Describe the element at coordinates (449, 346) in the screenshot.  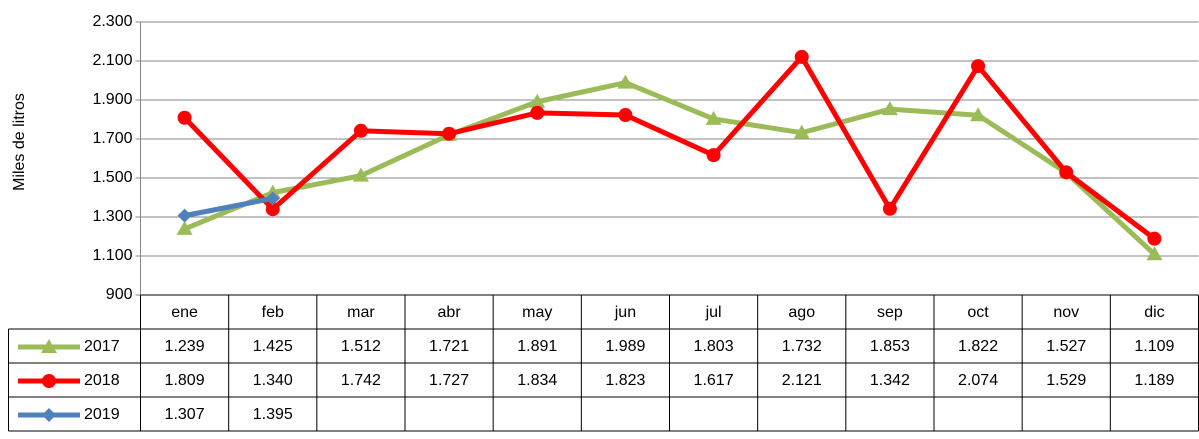
I see `table-value: 1.721` at that location.